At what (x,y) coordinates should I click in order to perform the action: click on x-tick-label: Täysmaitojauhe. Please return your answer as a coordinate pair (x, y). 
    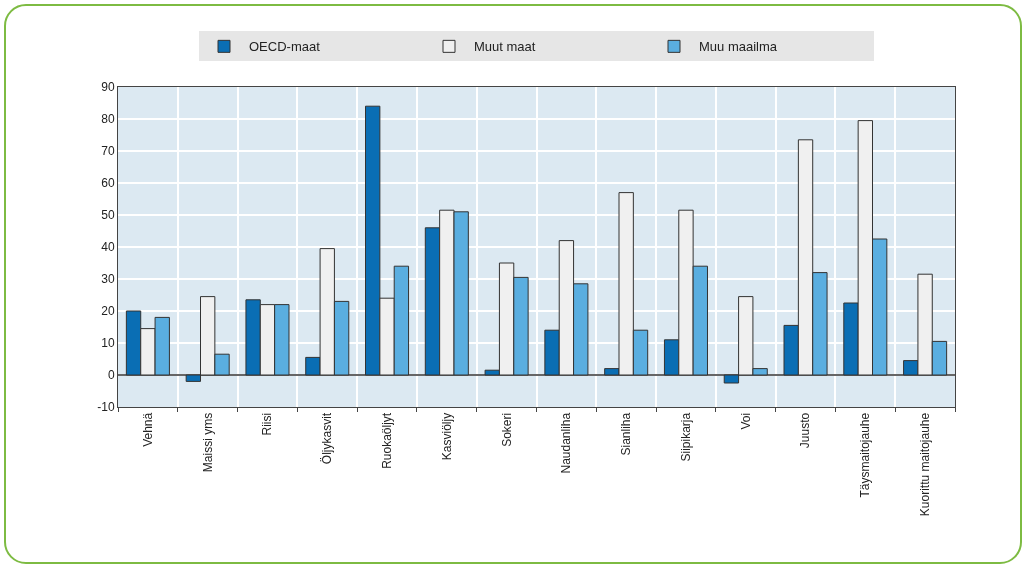
    Looking at the image, I should click on (865, 455).